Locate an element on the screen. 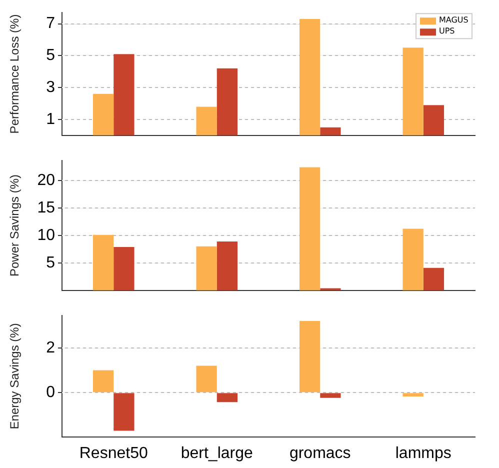 This screenshot has width=499, height=468. y-tick-label: 0 is located at coordinates (51, 393).